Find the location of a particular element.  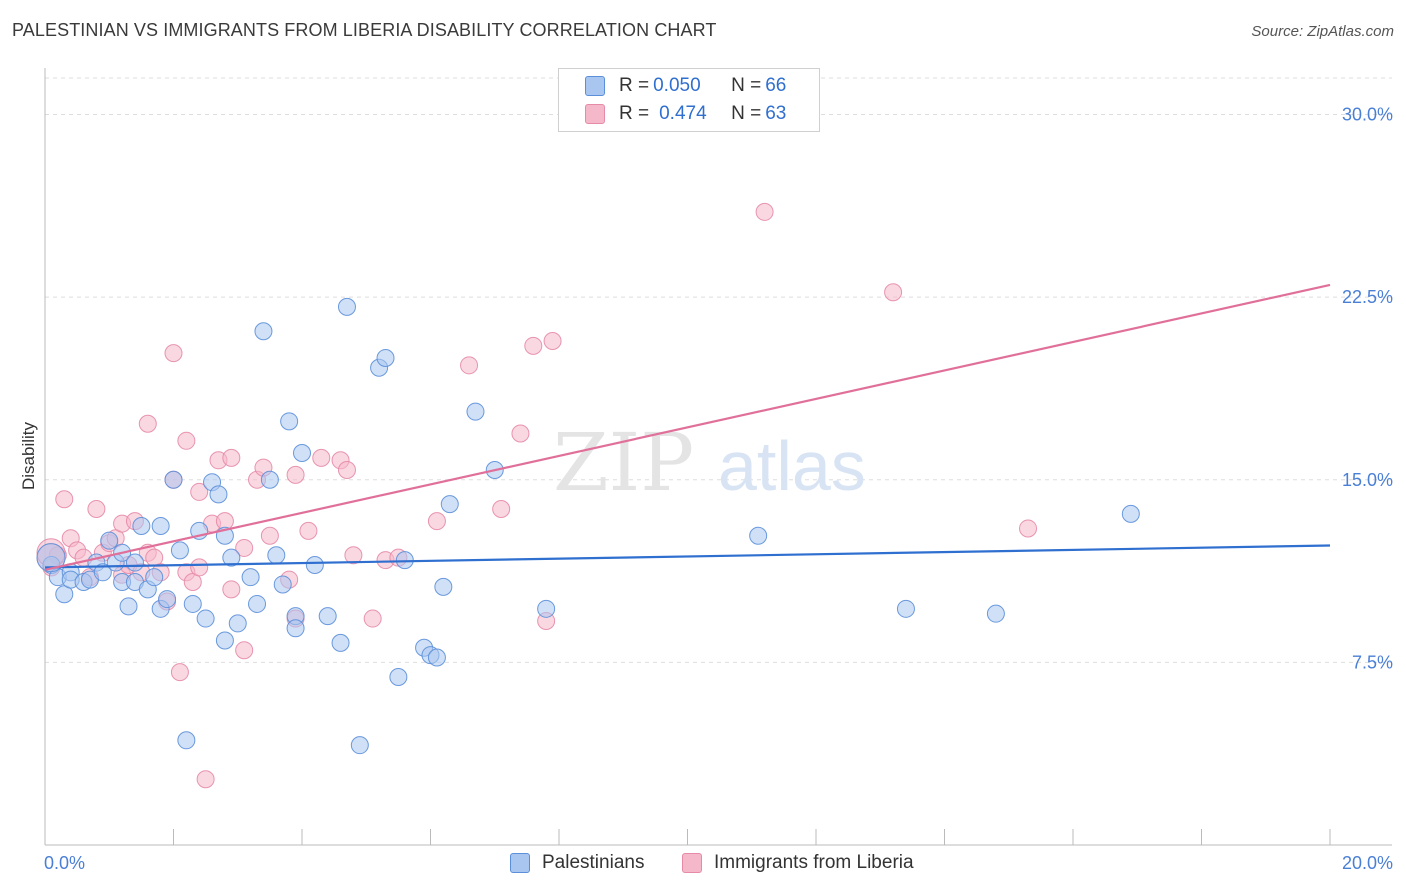

legend-label: Immigrants from Liberia is located at coordinates (814, 862).